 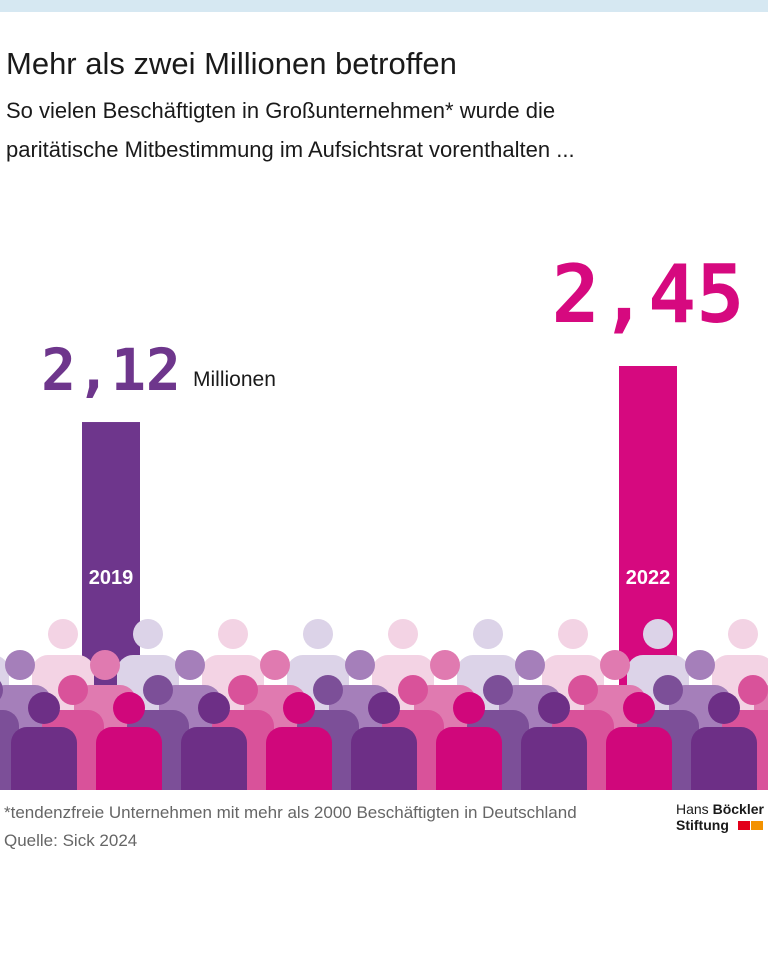 What do you see at coordinates (111, 370) in the screenshot?
I see `value-label: 2,12` at bounding box center [111, 370].